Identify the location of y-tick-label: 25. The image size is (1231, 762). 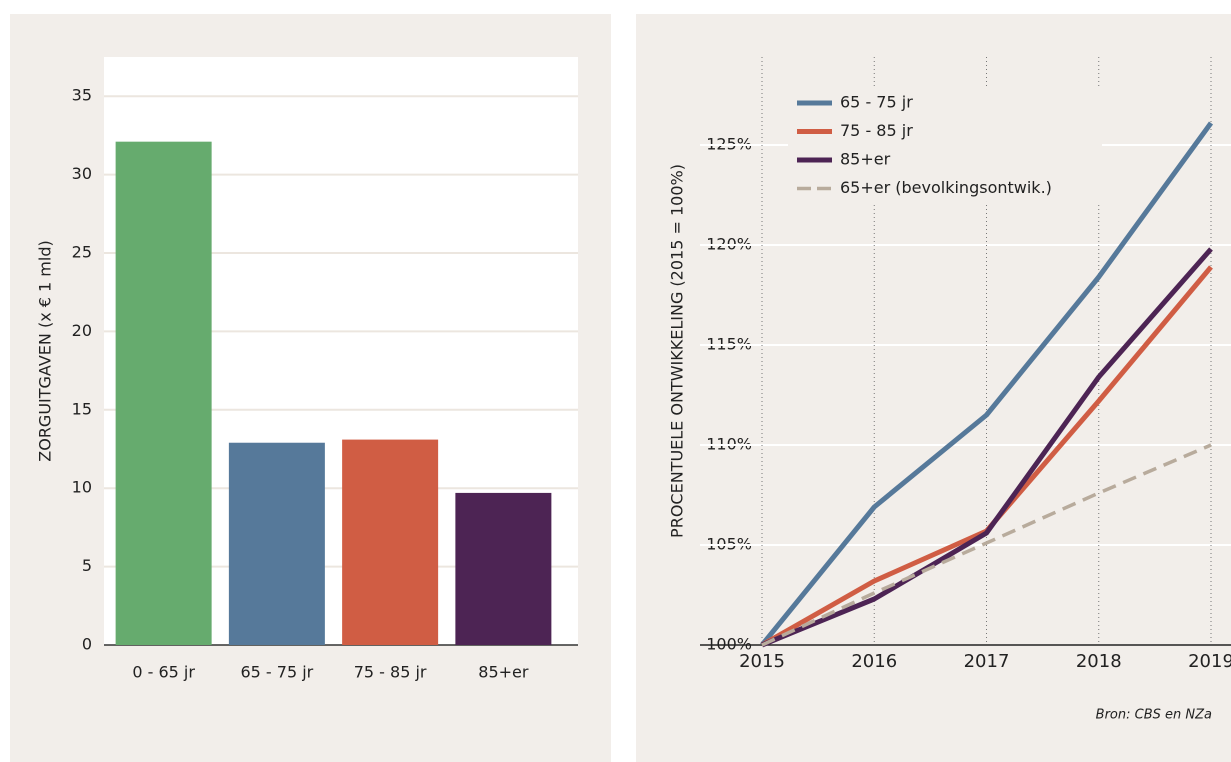
(82, 252).